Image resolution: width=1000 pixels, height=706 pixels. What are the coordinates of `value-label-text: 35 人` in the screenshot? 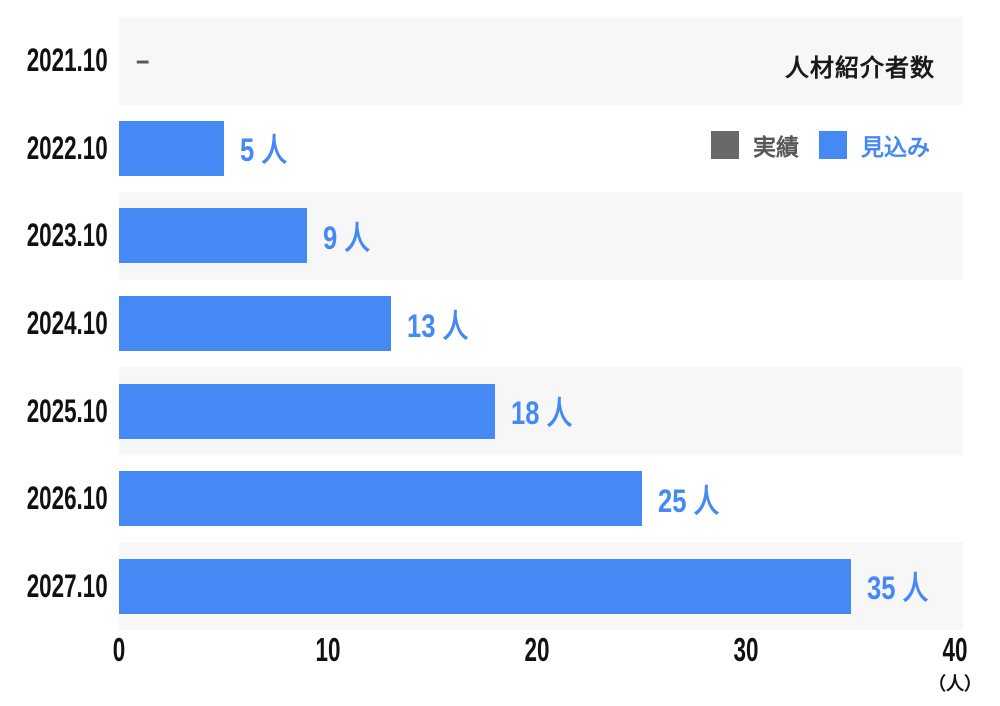 It's located at (897, 588).